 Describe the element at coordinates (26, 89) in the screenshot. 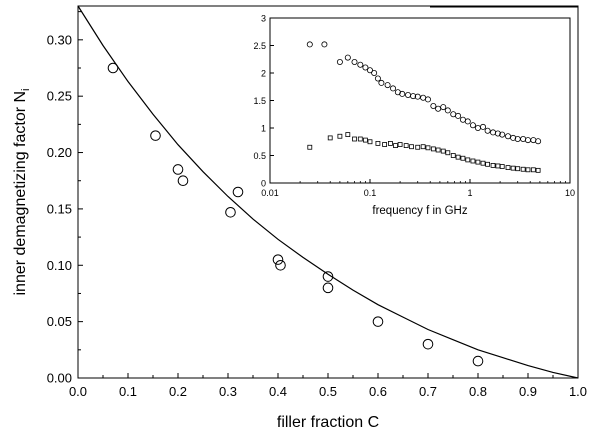

I see `y-axis-title-subscript: i` at that location.